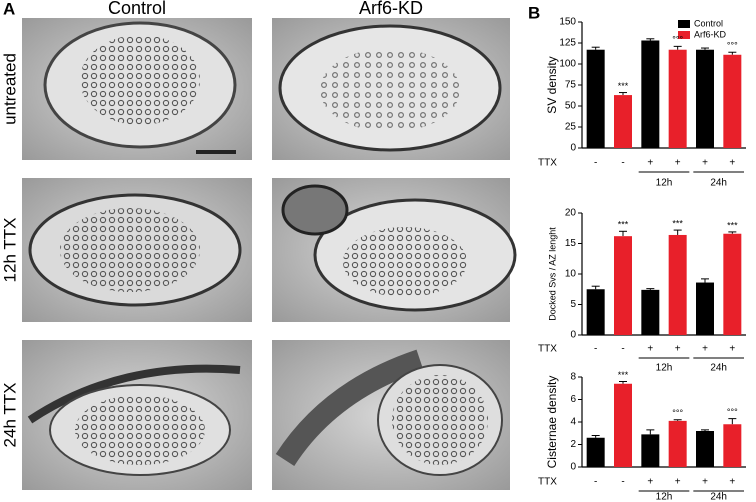 The width and height of the screenshot is (756, 502). Describe the element at coordinates (9, 415) in the screenshot. I see `row-label: 24h TTX` at that location.